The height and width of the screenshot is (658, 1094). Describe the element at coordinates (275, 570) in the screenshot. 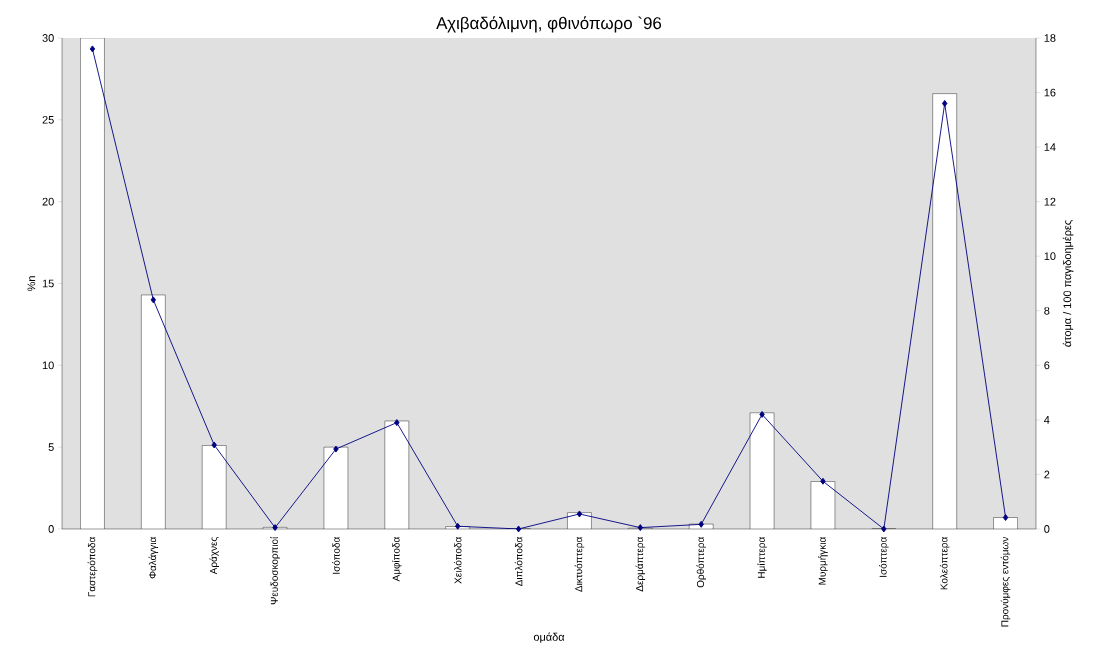

I see `x-tick-label: Ψευδοσκορπιοί` at that location.